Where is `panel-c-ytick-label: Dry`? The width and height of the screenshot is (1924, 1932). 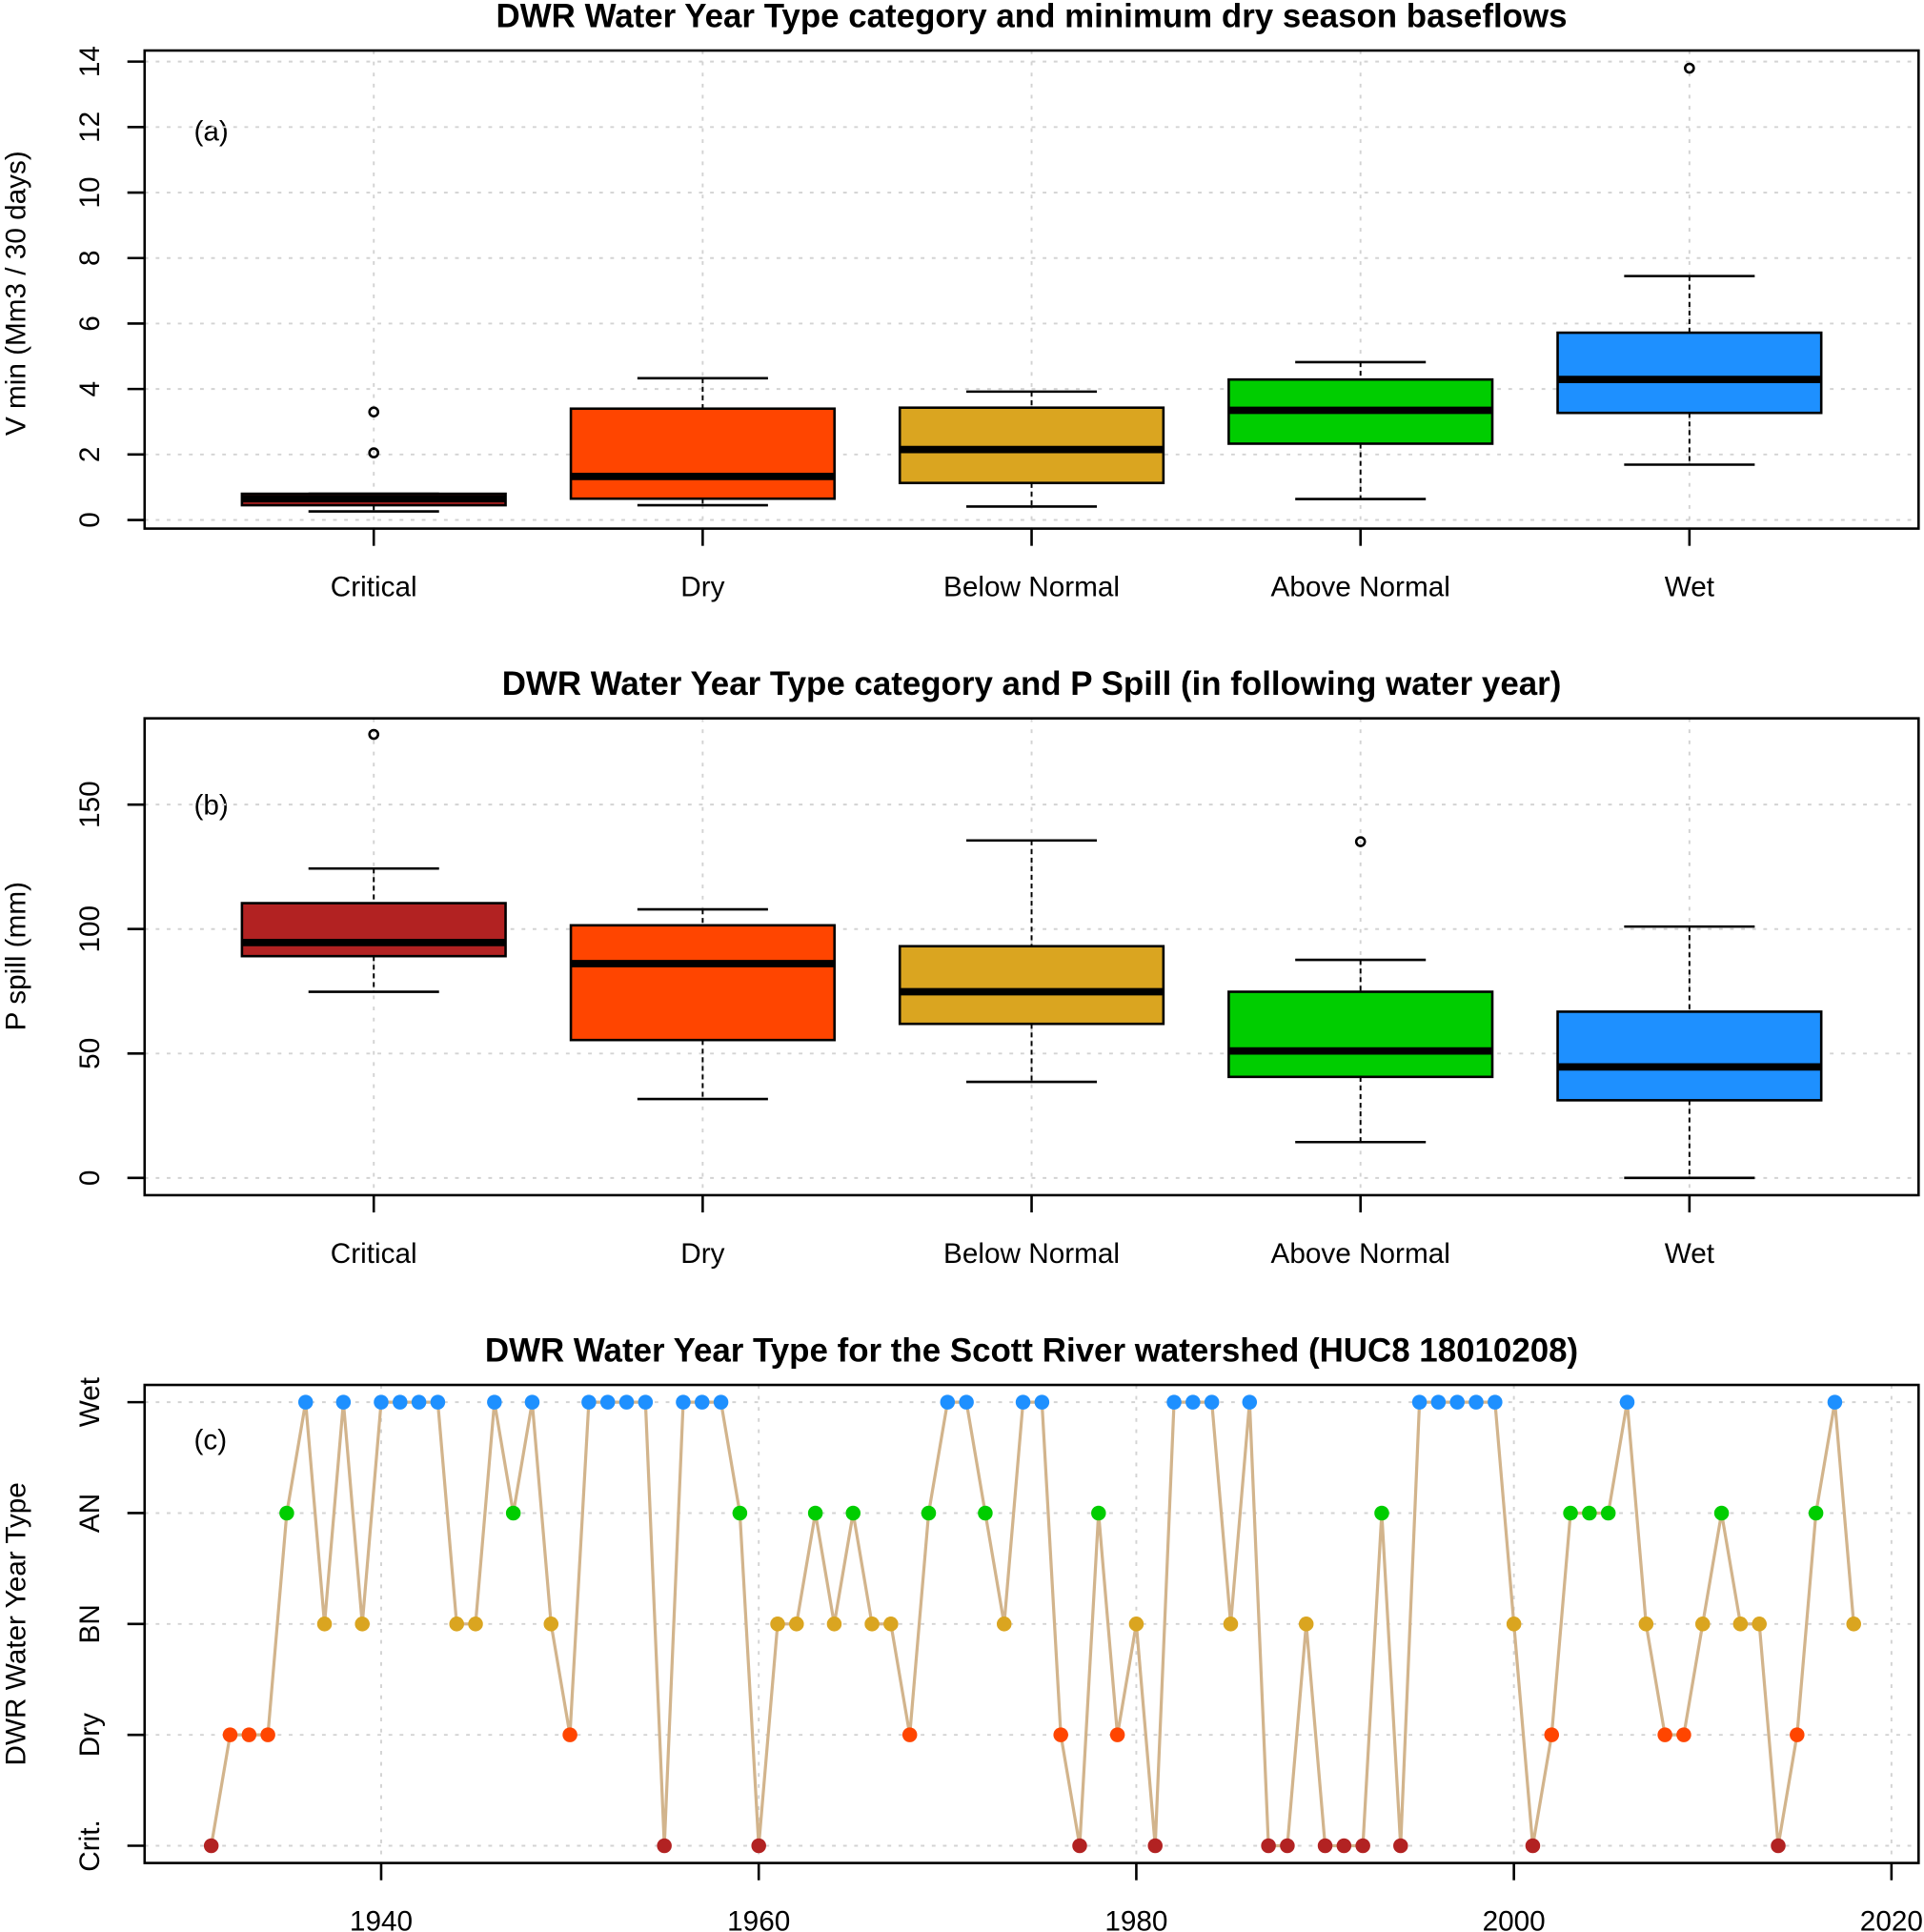
panel-c-ytick-label: Dry is located at coordinates (90, 1735).